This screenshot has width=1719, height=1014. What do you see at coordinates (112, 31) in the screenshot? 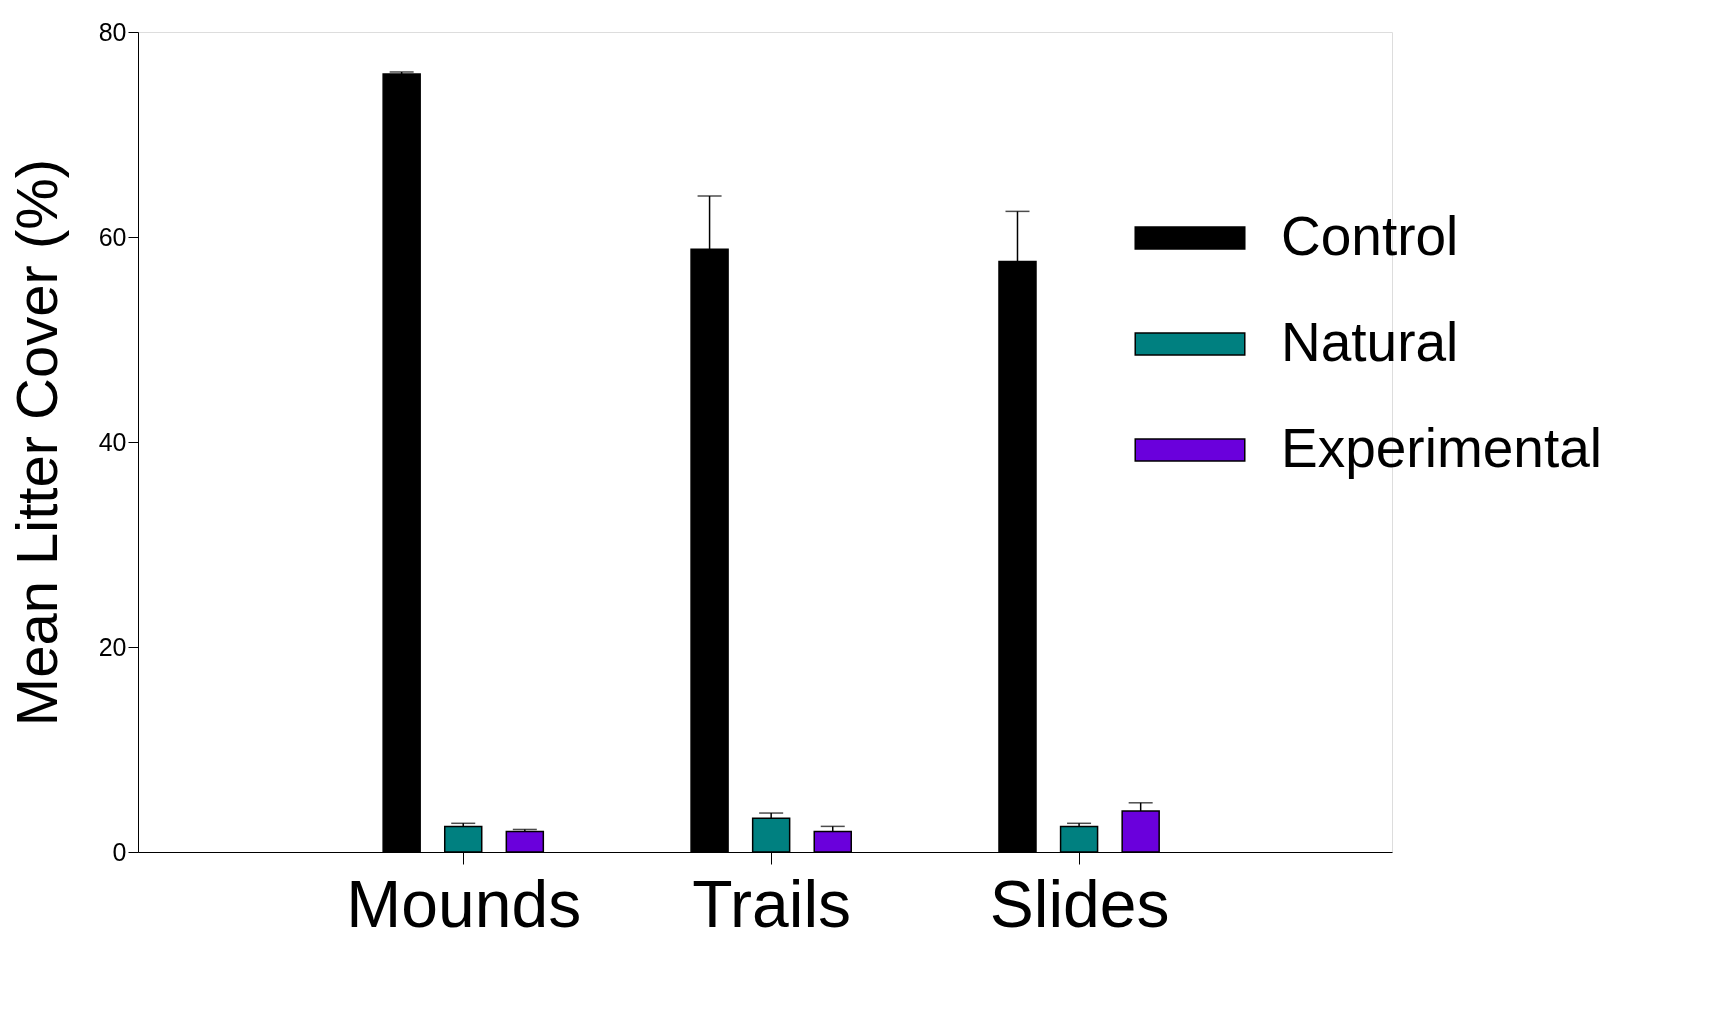
I see `y-tick-label: 80` at bounding box center [112, 31].